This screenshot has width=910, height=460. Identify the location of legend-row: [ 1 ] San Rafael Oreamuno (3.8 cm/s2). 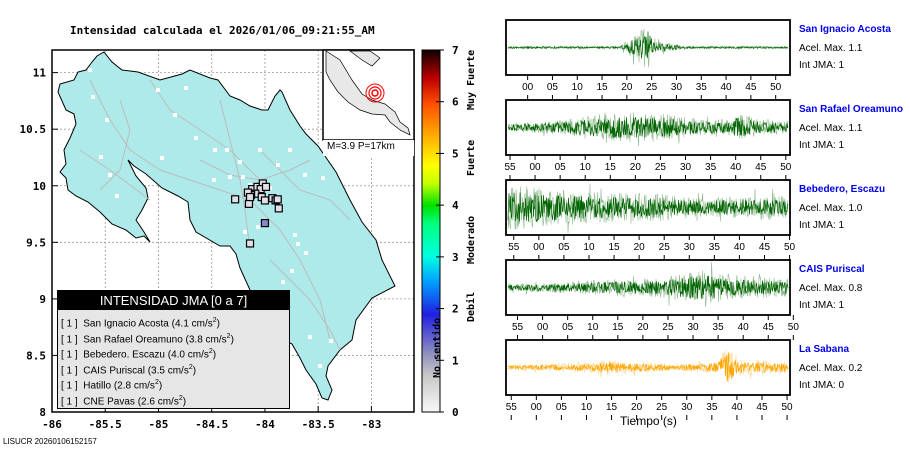
(173, 337).